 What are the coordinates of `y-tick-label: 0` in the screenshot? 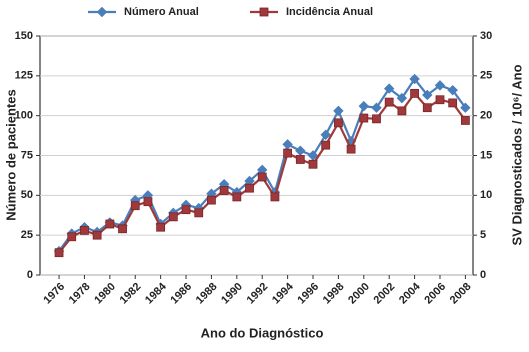 It's located at (30, 275).